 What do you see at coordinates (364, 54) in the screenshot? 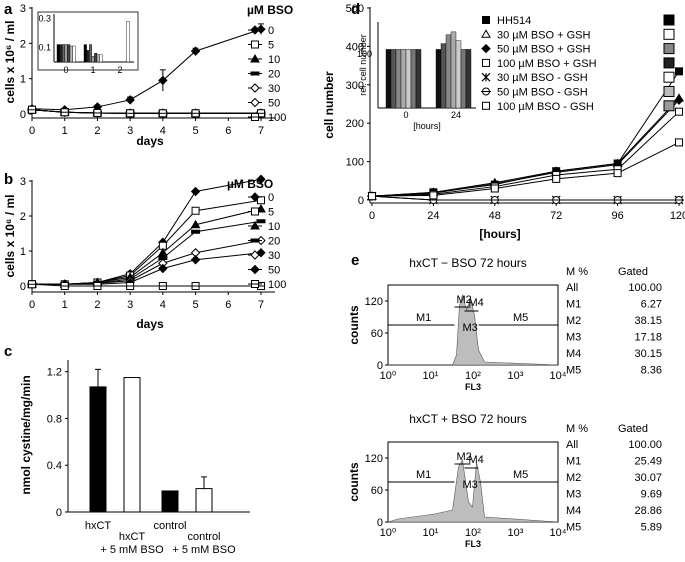
I see `d-inset-ytick: 100` at bounding box center [364, 54].